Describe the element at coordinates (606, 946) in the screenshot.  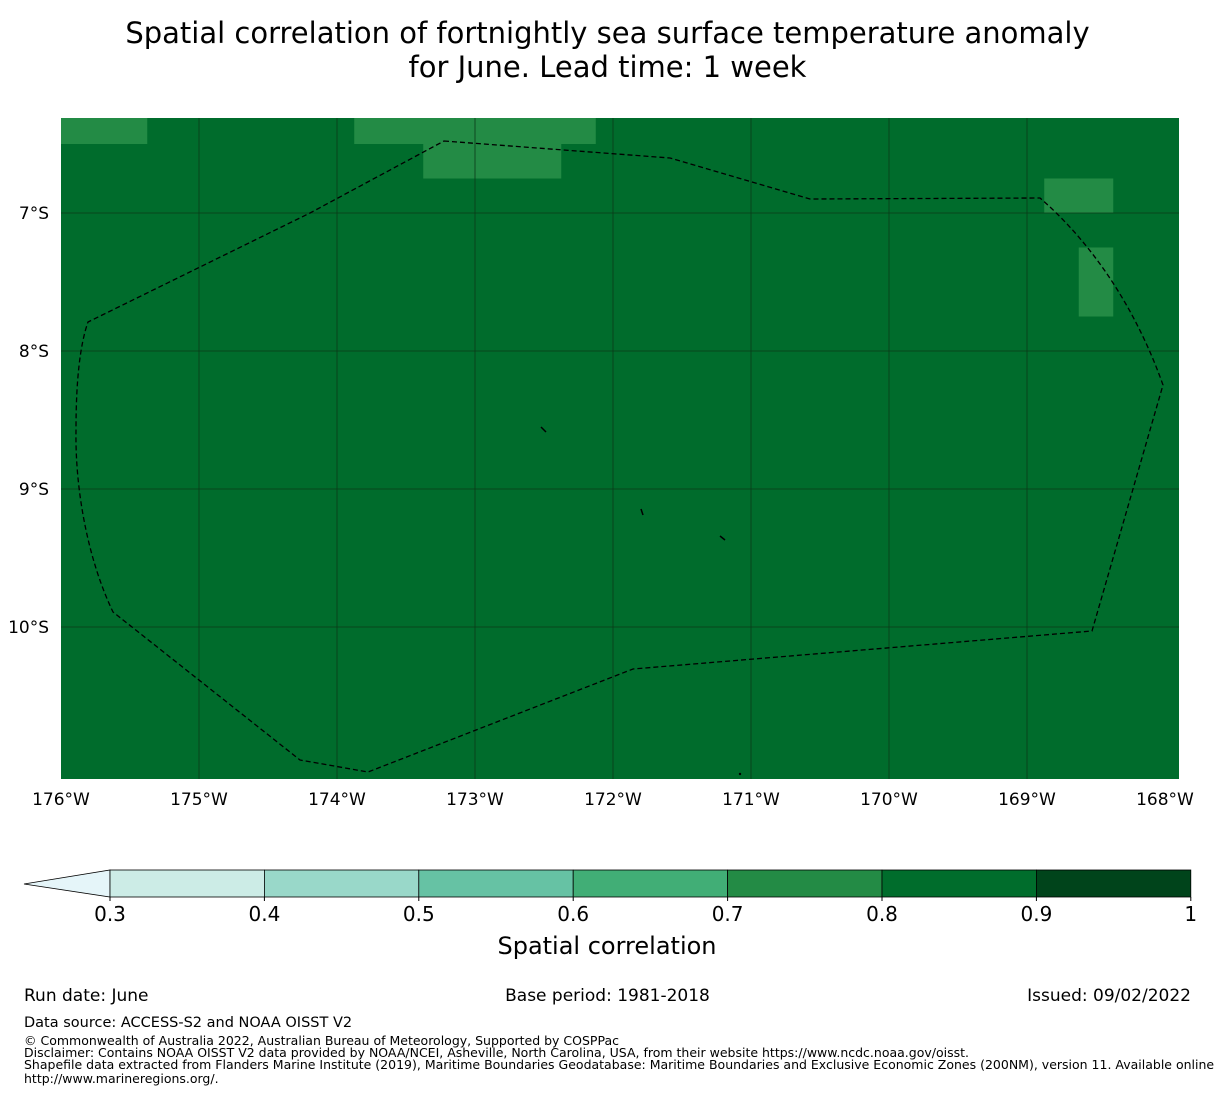
I see `colorbar-label: Spatial correlation` at that location.